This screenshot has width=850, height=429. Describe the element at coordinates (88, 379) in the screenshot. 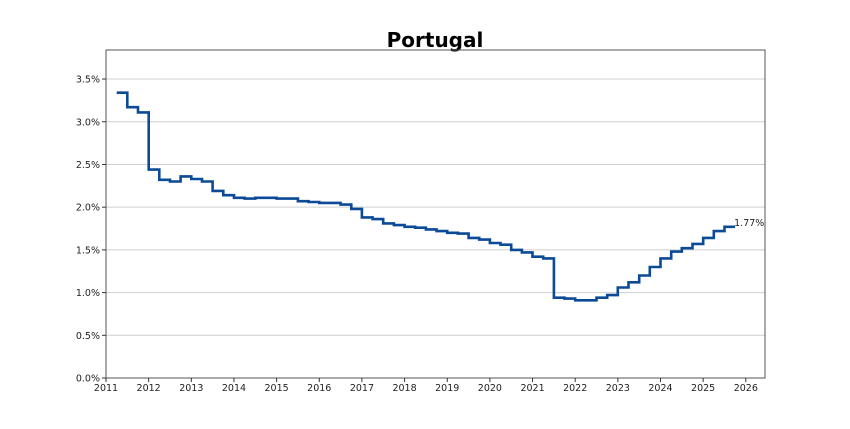

I see `y-tick-label: 0.0%` at that location.